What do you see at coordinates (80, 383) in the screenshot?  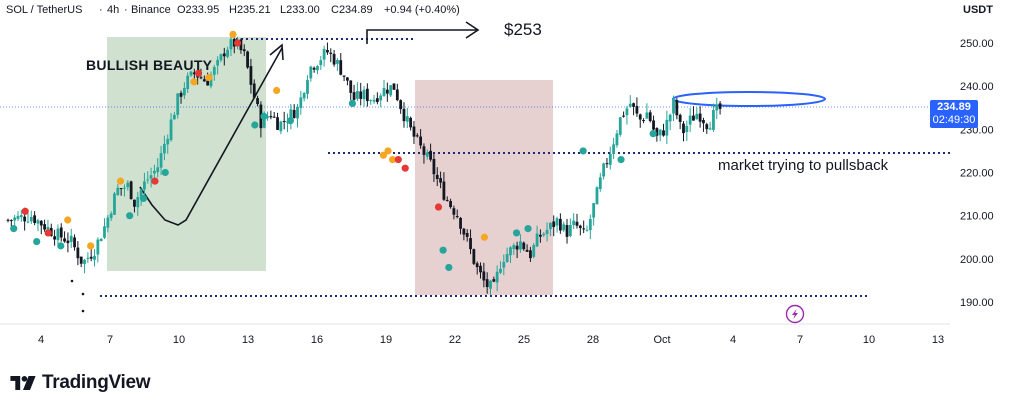 I see `tradingview-brand: TradingView` at bounding box center [80, 383].